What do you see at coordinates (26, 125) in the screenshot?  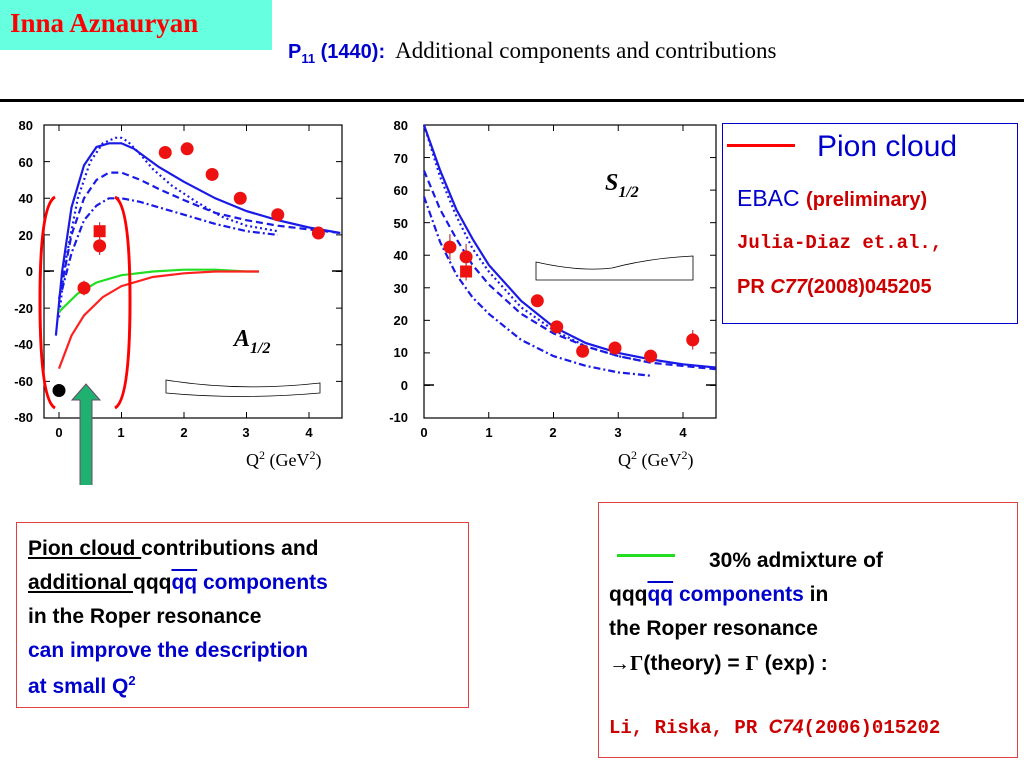 I see `a-ytick: 80` at bounding box center [26, 125].